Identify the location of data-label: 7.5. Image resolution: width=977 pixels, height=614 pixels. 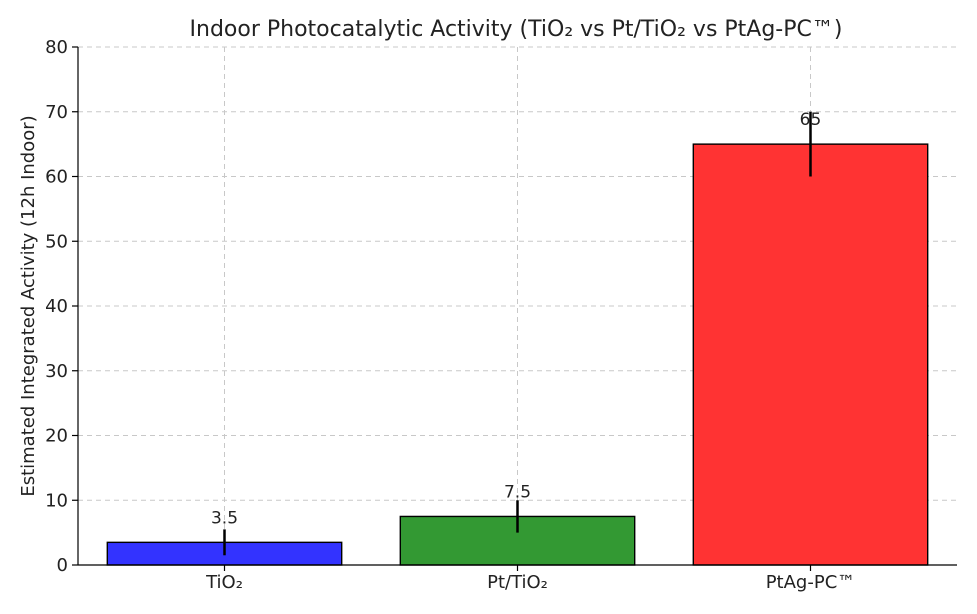
(517, 492).